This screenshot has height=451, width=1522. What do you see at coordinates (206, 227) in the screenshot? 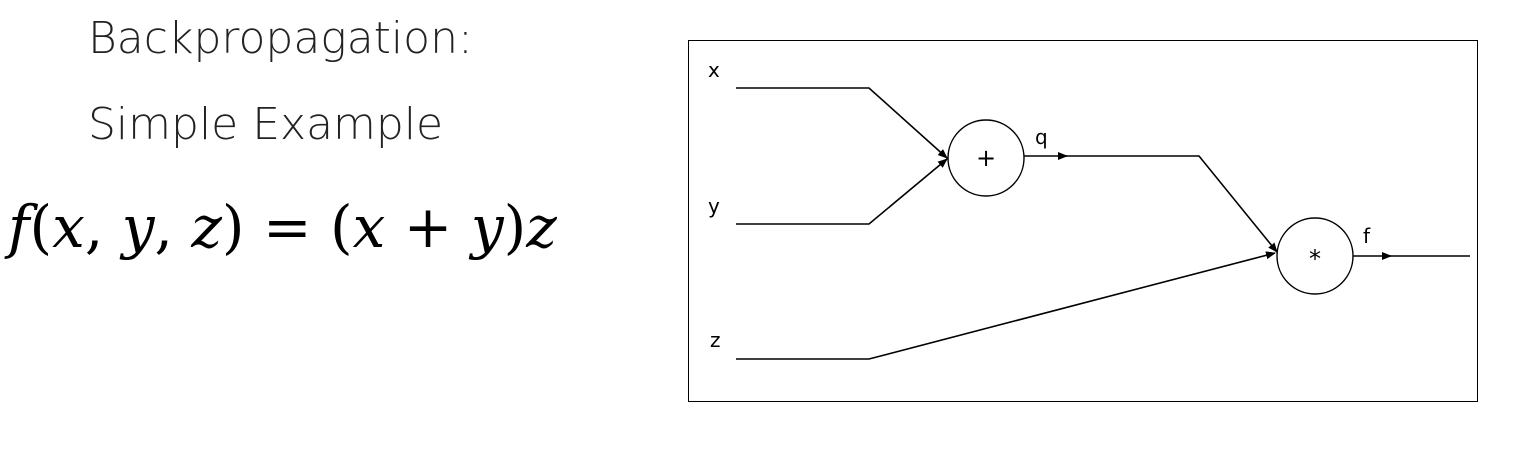
I see `eq-arg-z: z` at bounding box center [206, 227].